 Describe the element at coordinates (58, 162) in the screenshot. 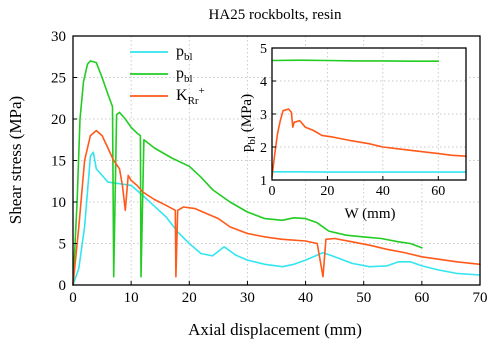

I see `main-y-tick-label: 15` at that location.